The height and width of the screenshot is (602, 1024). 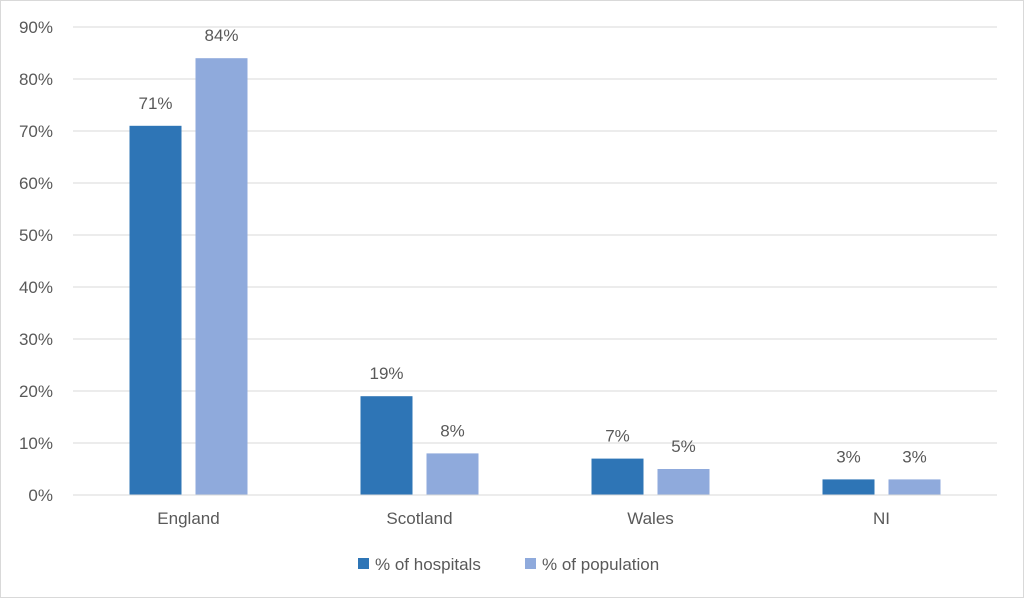 I want to click on y-tick-label: 90%, so click(x=36, y=27).